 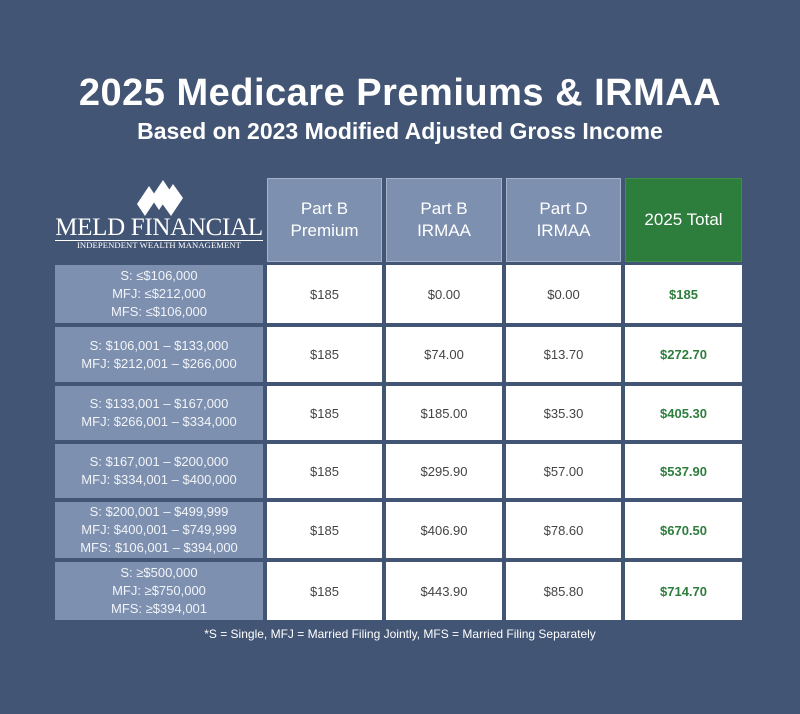 What do you see at coordinates (159, 227) in the screenshot?
I see `logo-name: MELD FINANCIAL` at bounding box center [159, 227].